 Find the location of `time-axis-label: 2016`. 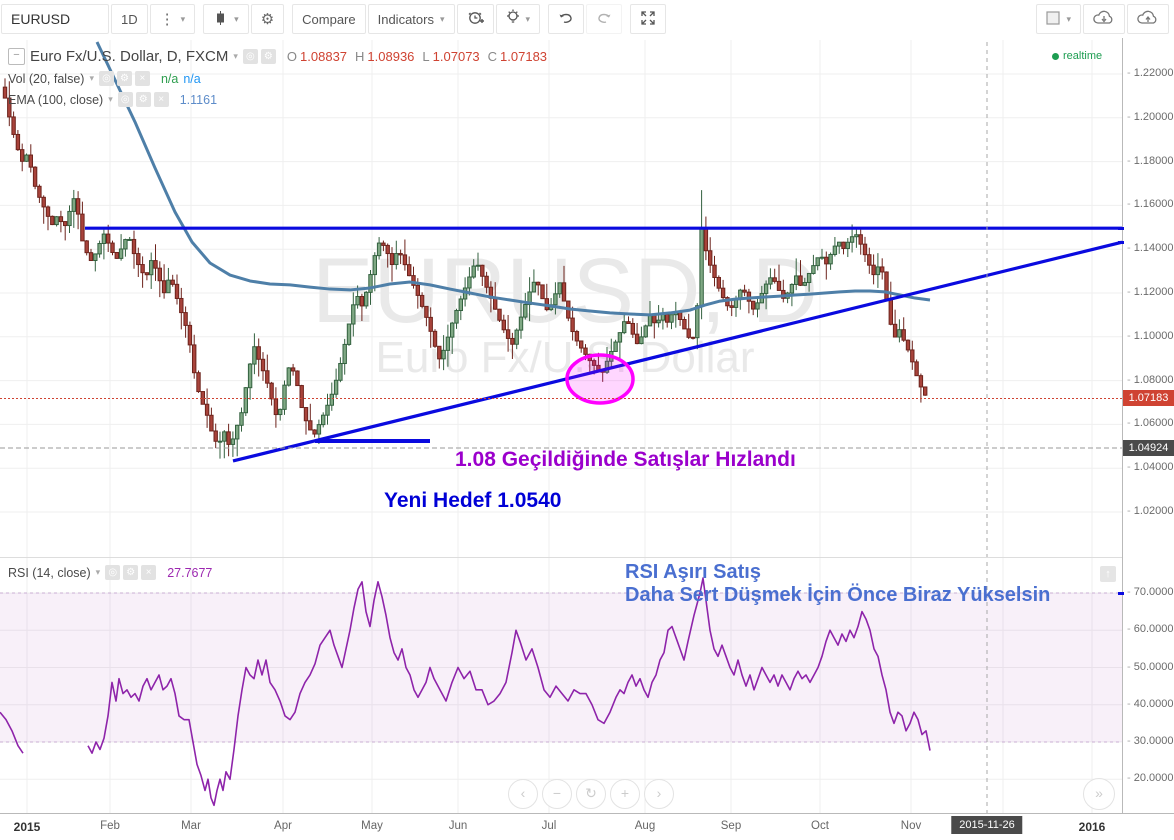

time-axis-label: 2016 is located at coordinates (1092, 827).